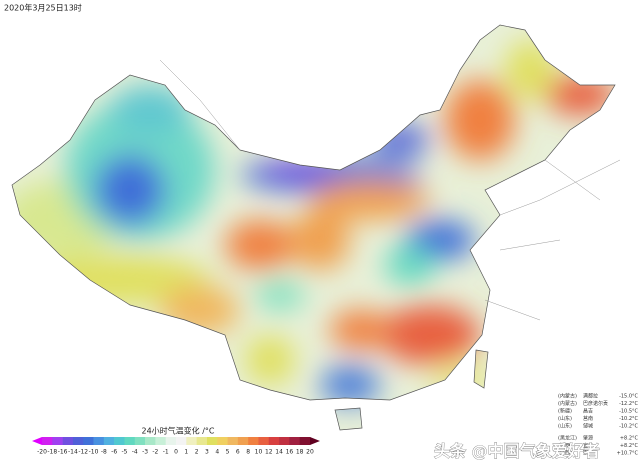  I want to click on colorbar-label: -6, so click(114, 452).